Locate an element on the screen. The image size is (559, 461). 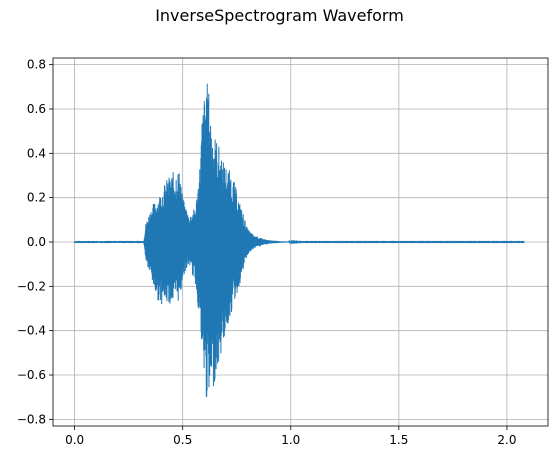
x-tick-label-3: 1.5 is located at coordinates (398, 440).